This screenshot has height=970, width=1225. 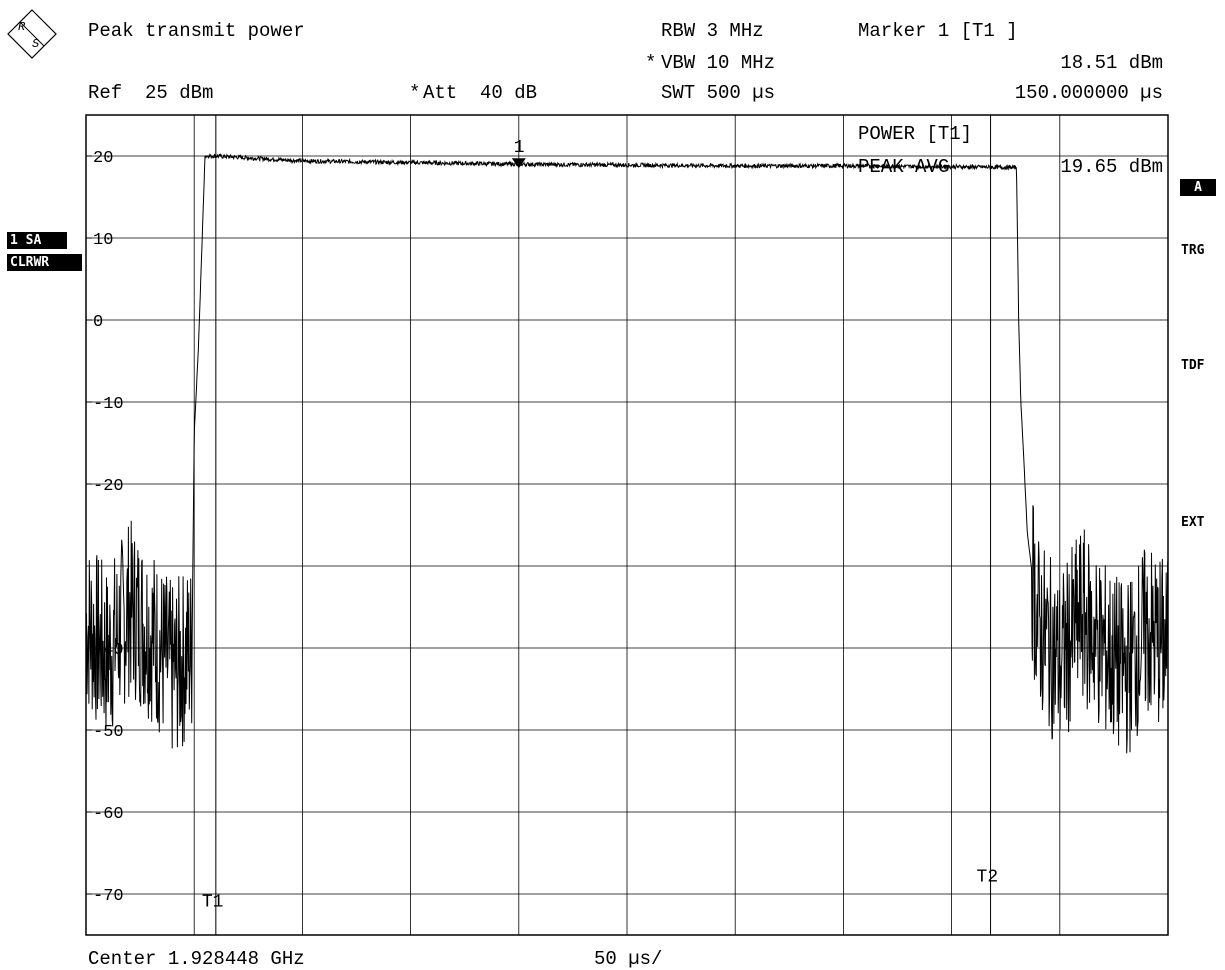 What do you see at coordinates (628, 959) in the screenshot?
I see `time-per-division: 50 µs/` at bounding box center [628, 959].